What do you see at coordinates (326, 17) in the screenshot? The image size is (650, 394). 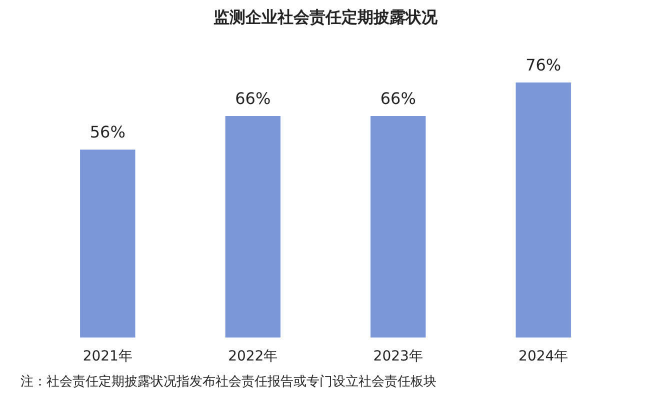 I see `chart-title: 监测企业社会责任定期披露状况` at bounding box center [326, 17].